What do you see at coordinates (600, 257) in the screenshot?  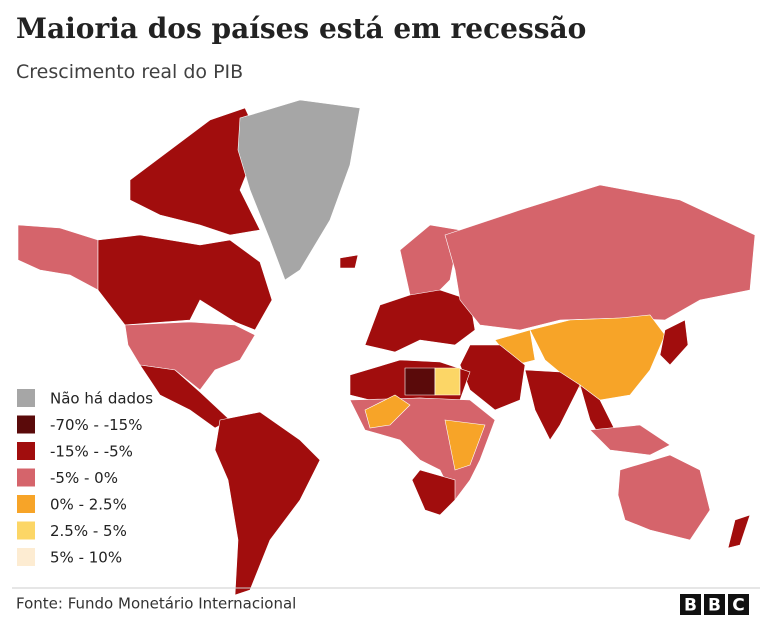 I see `russia-central-asia` at bounding box center [600, 257].